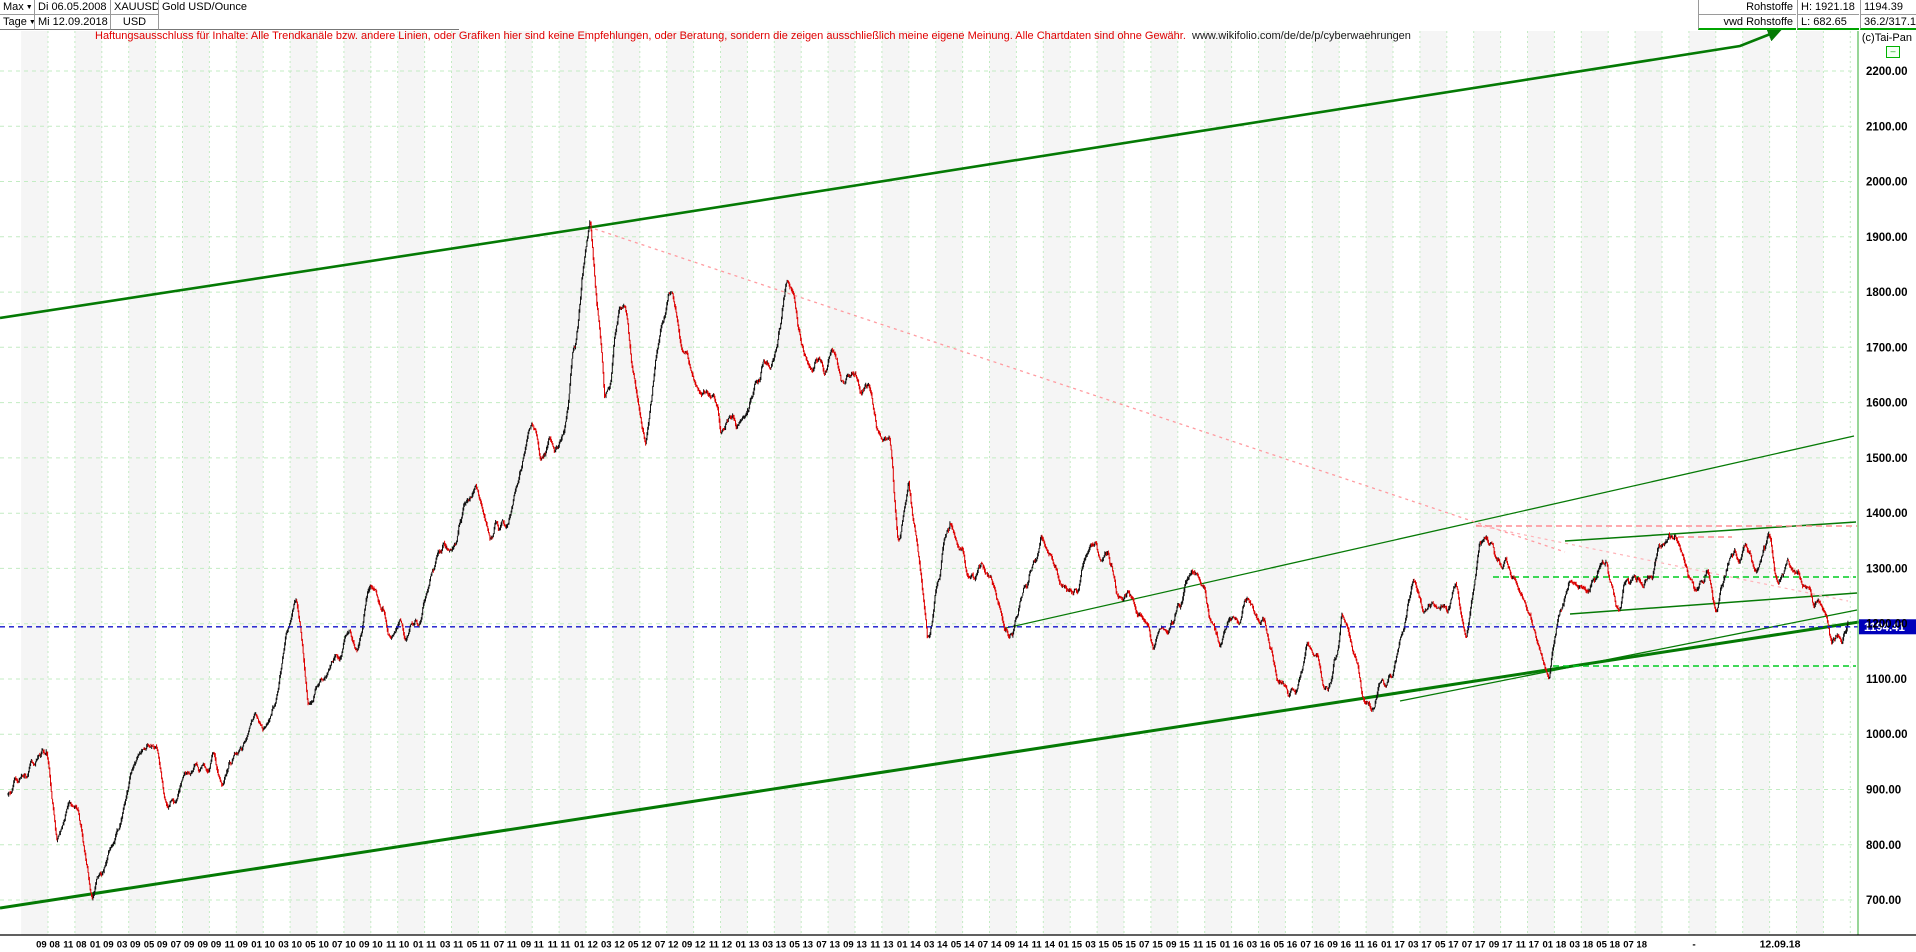 The width and height of the screenshot is (1916, 952). What do you see at coordinates (263, 945) in the screenshot?
I see `x-tick-label: 01 10` at bounding box center [263, 945].